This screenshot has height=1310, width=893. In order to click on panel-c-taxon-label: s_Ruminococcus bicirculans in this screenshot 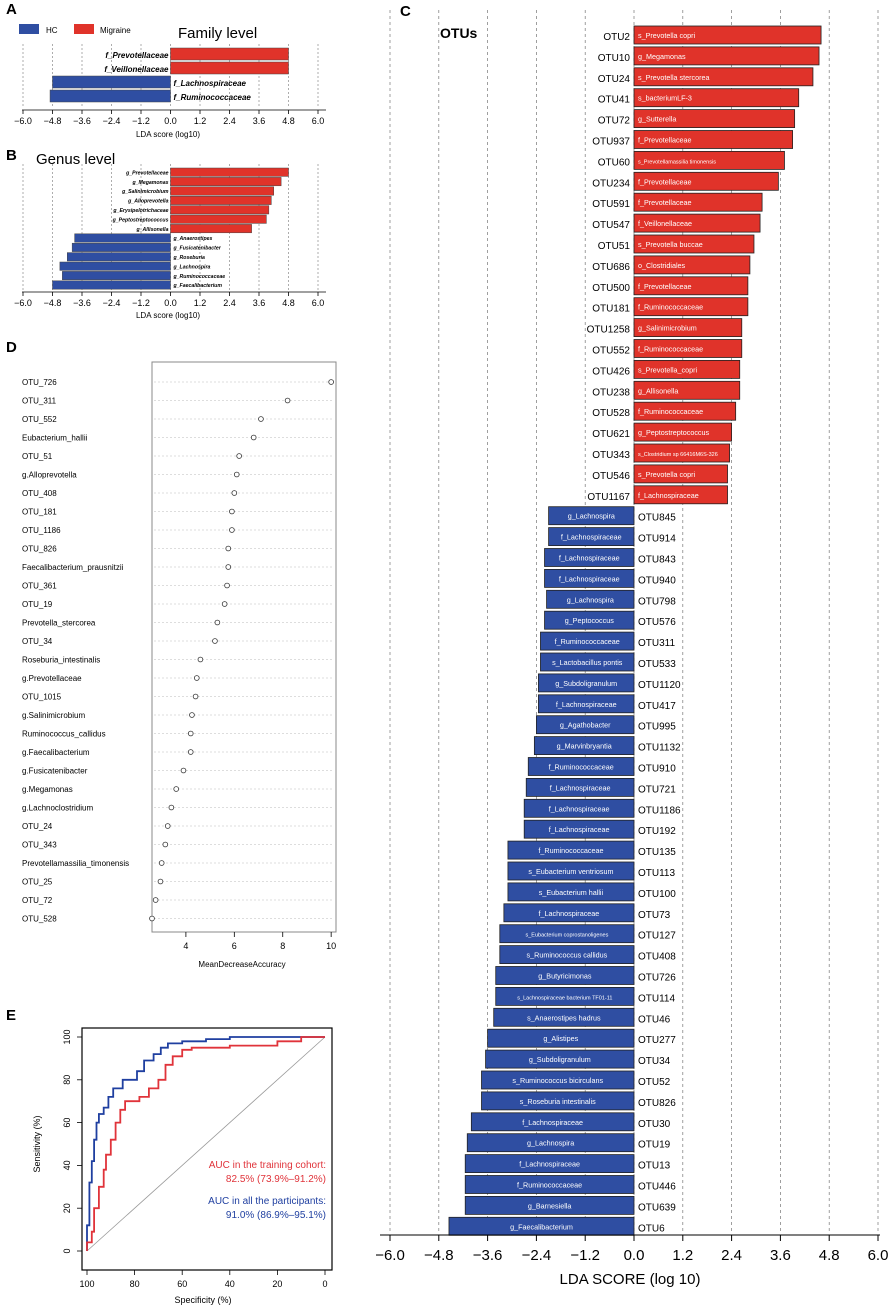, I will do `click(557, 1080)`.